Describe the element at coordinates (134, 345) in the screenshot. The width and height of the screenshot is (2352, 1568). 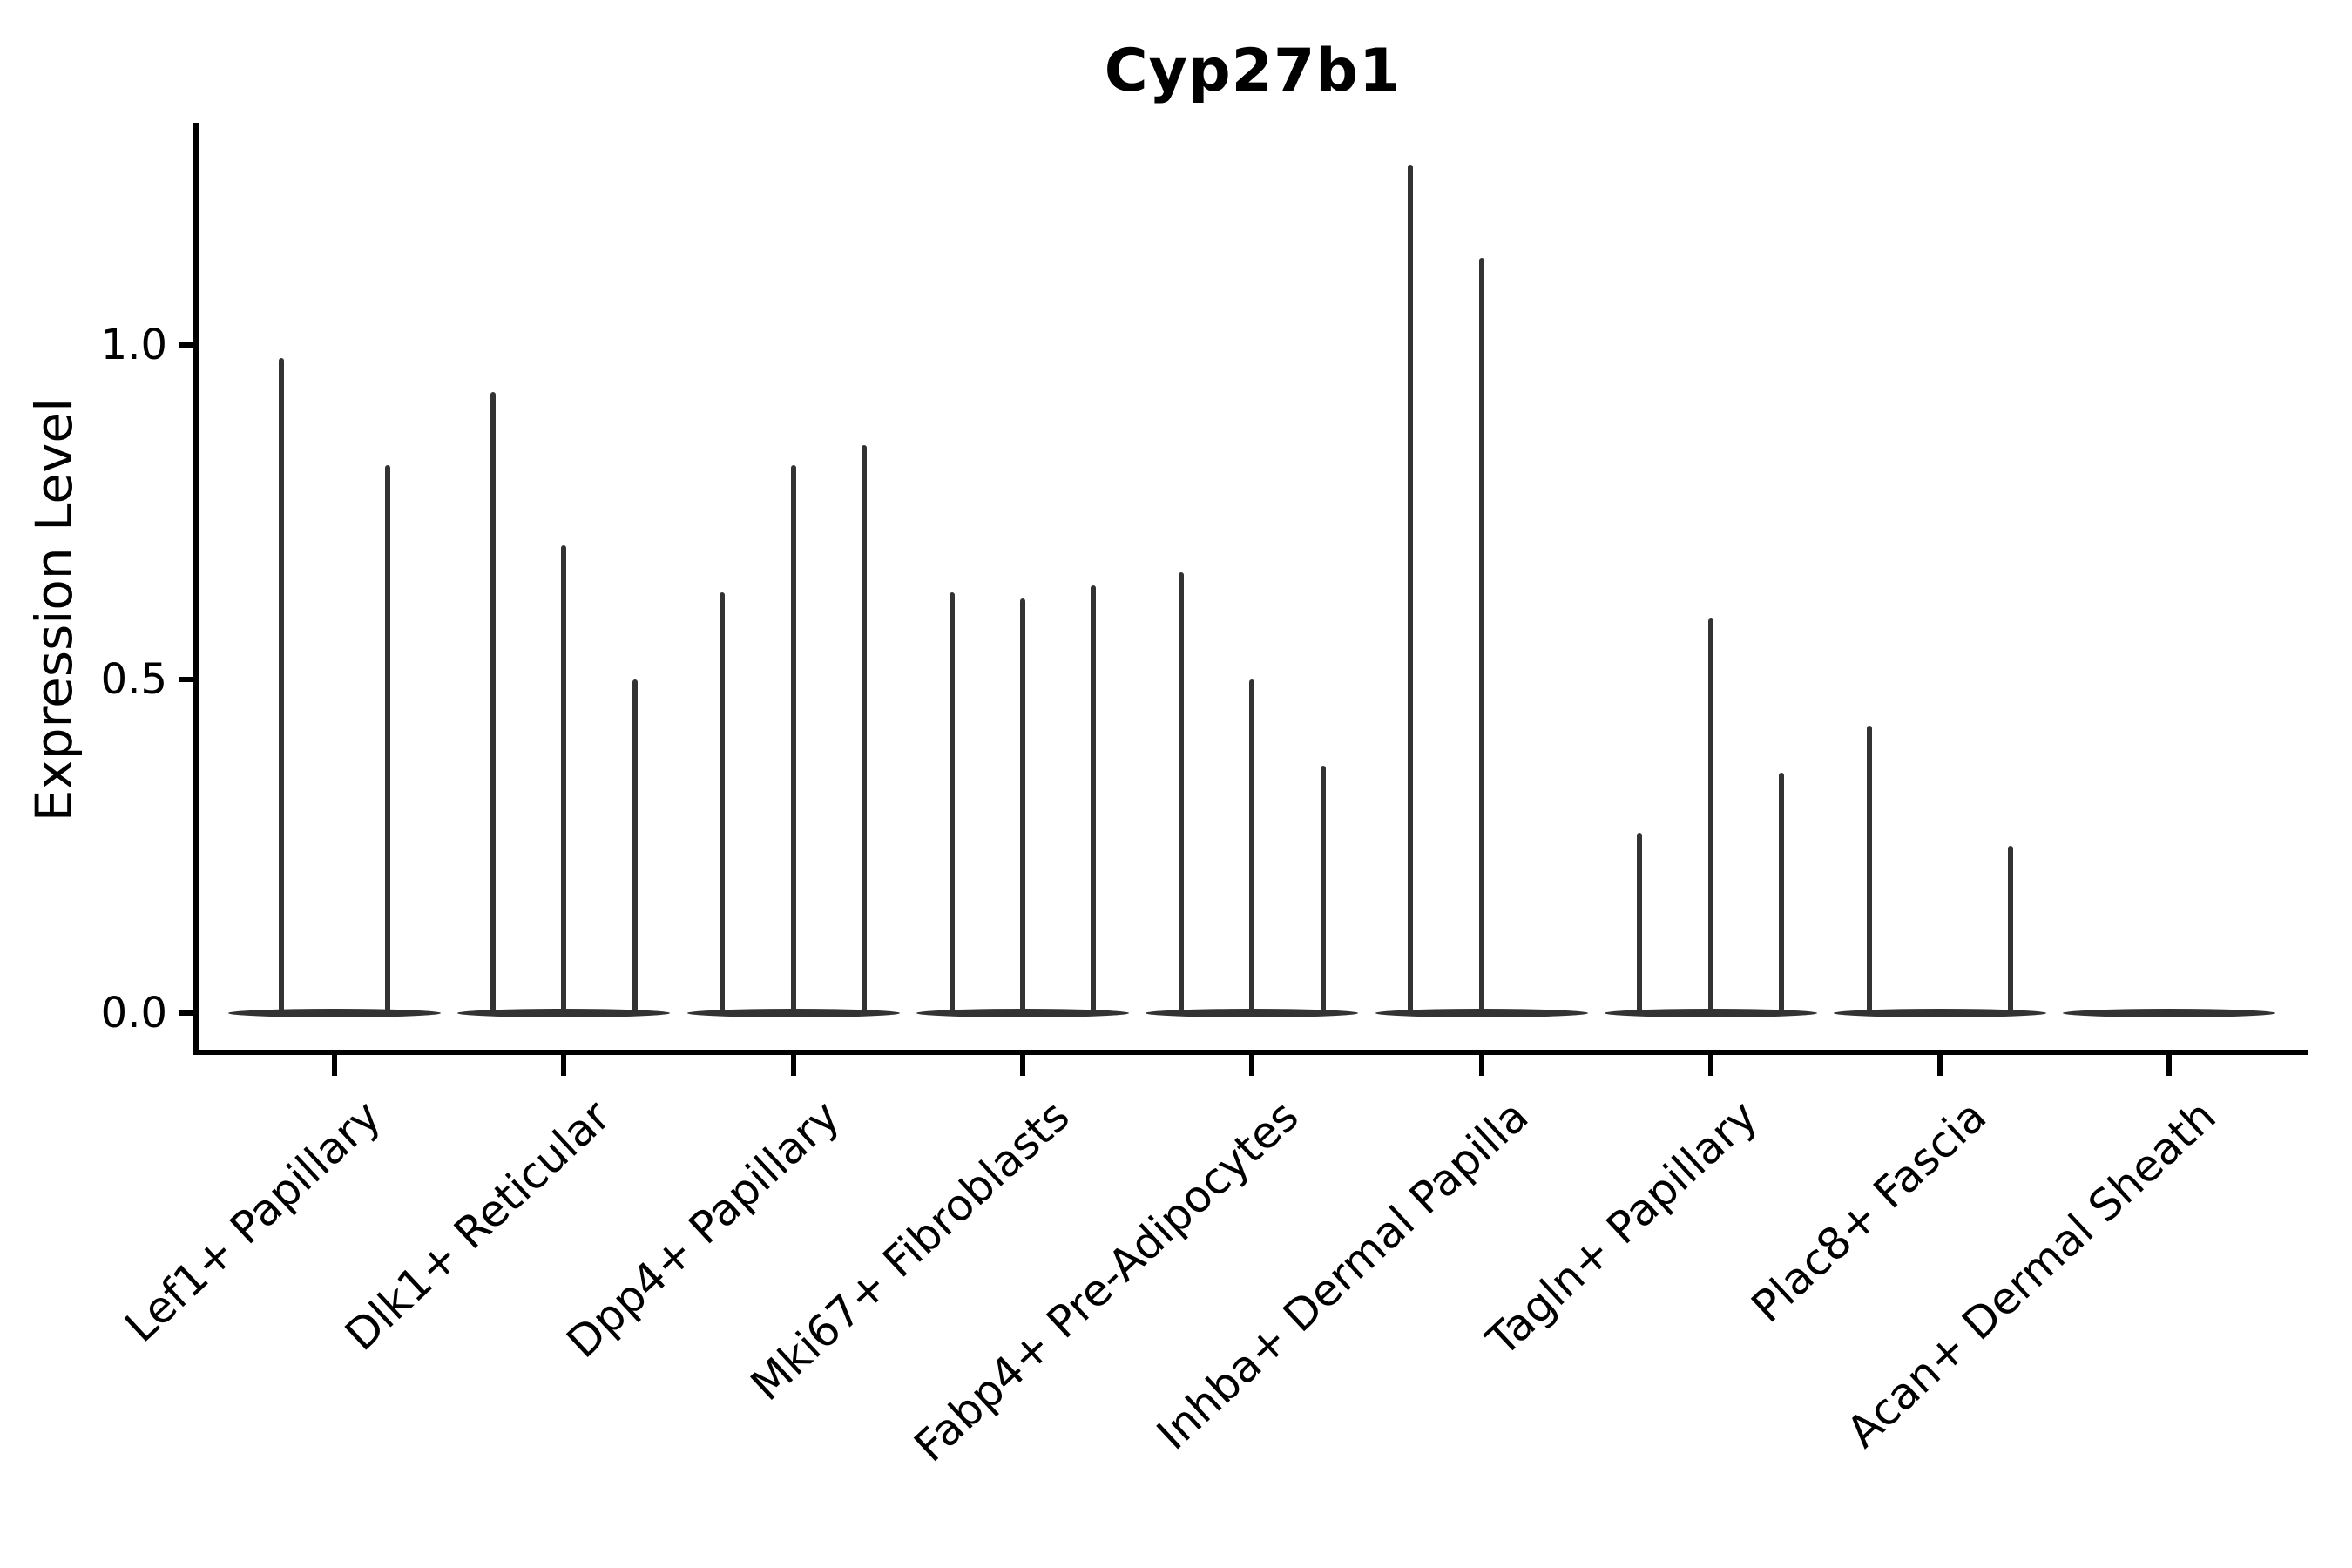
I see `y-tick-label: 1.0` at that location.